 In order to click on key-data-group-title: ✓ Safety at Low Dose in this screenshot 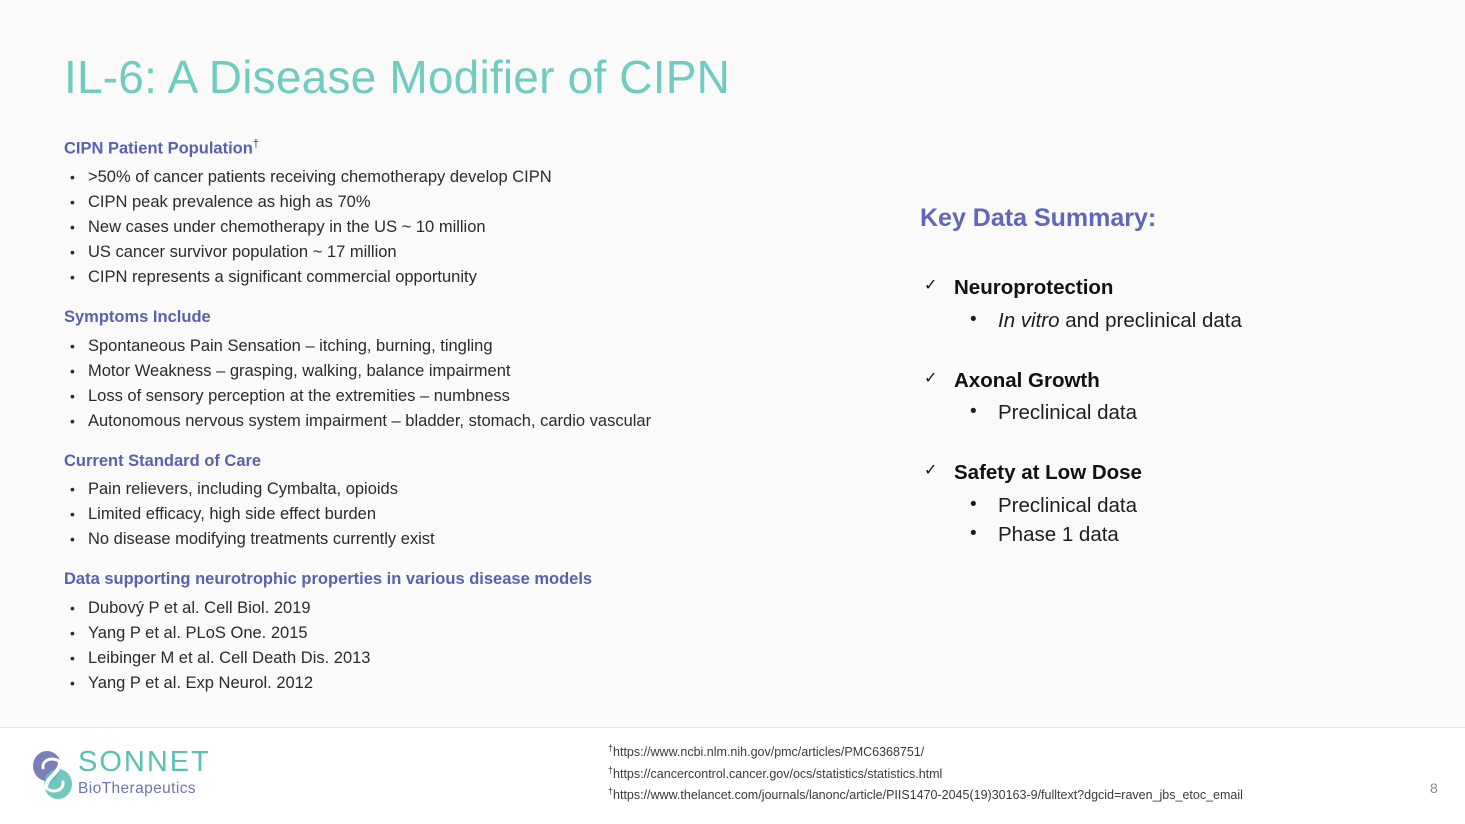, I will do `click(1170, 473)`.